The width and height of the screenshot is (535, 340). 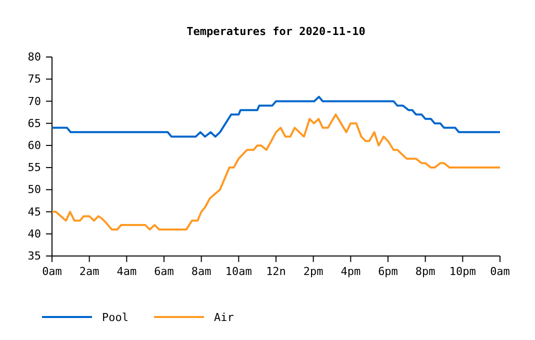 What do you see at coordinates (34, 211) in the screenshot?
I see `y-tick-label: 45` at bounding box center [34, 211].